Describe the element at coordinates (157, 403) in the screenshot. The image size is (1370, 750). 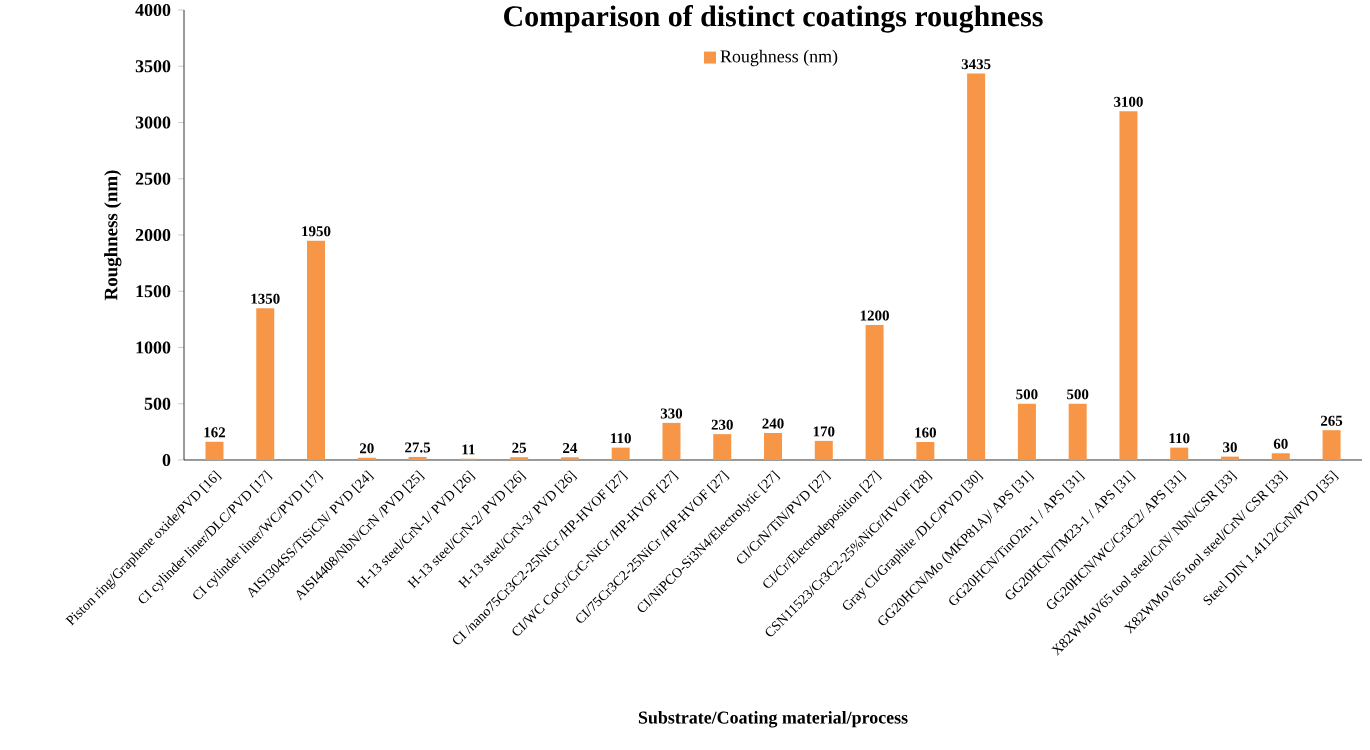
I see `y-tick-label: 500` at that location.